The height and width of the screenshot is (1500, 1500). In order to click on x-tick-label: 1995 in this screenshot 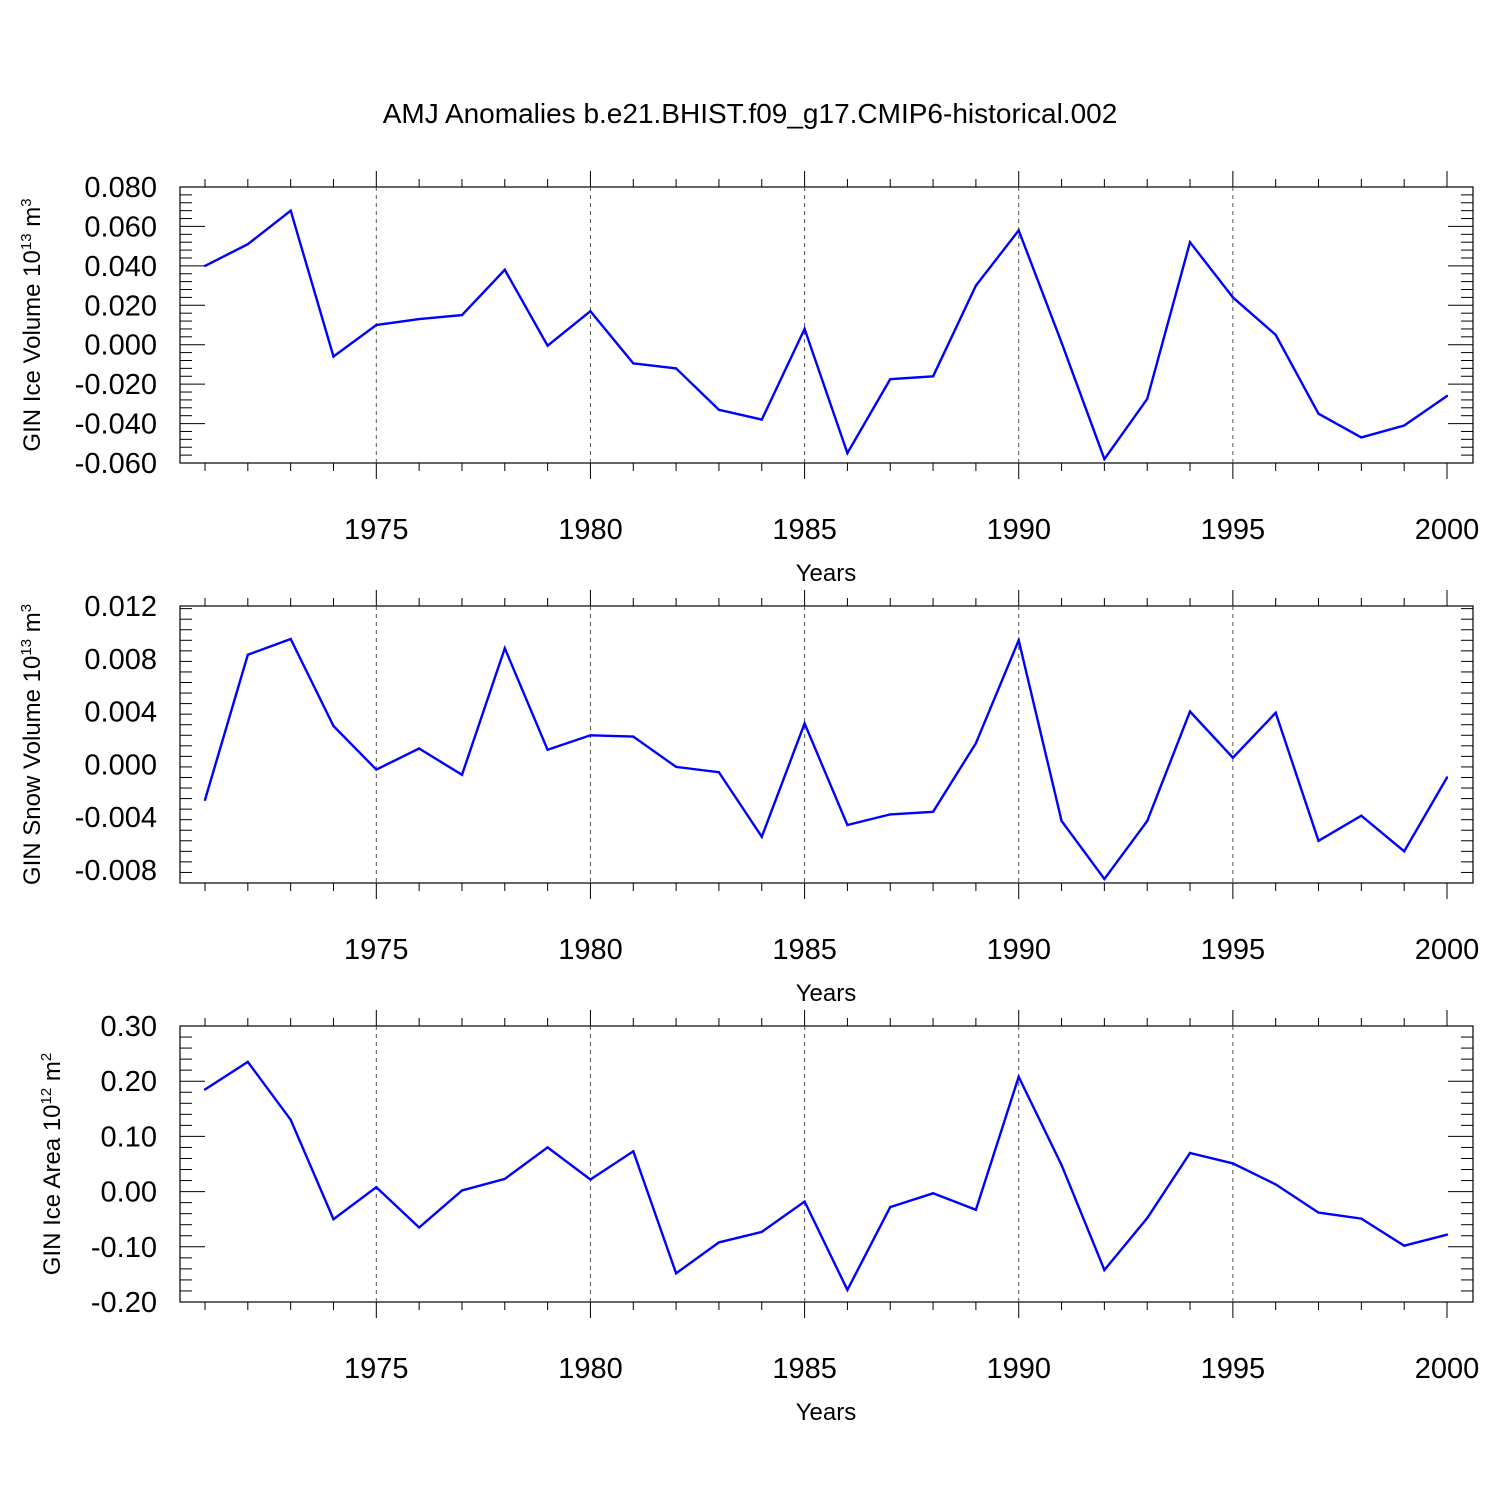, I will do `click(1233, 530)`.